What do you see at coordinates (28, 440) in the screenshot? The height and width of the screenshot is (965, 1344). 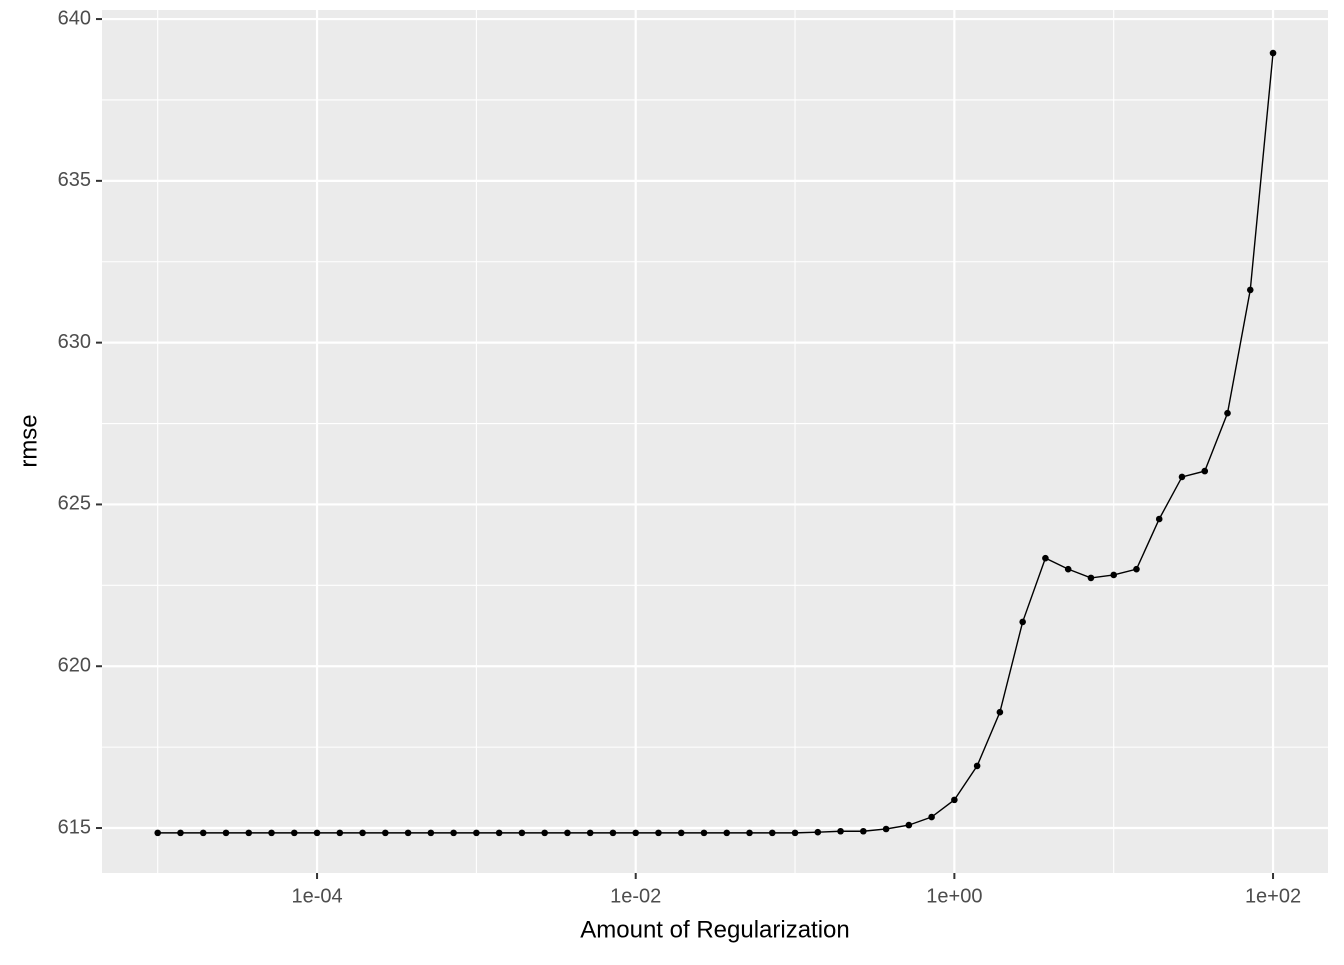 I see `y-axis-title: rmse` at bounding box center [28, 440].